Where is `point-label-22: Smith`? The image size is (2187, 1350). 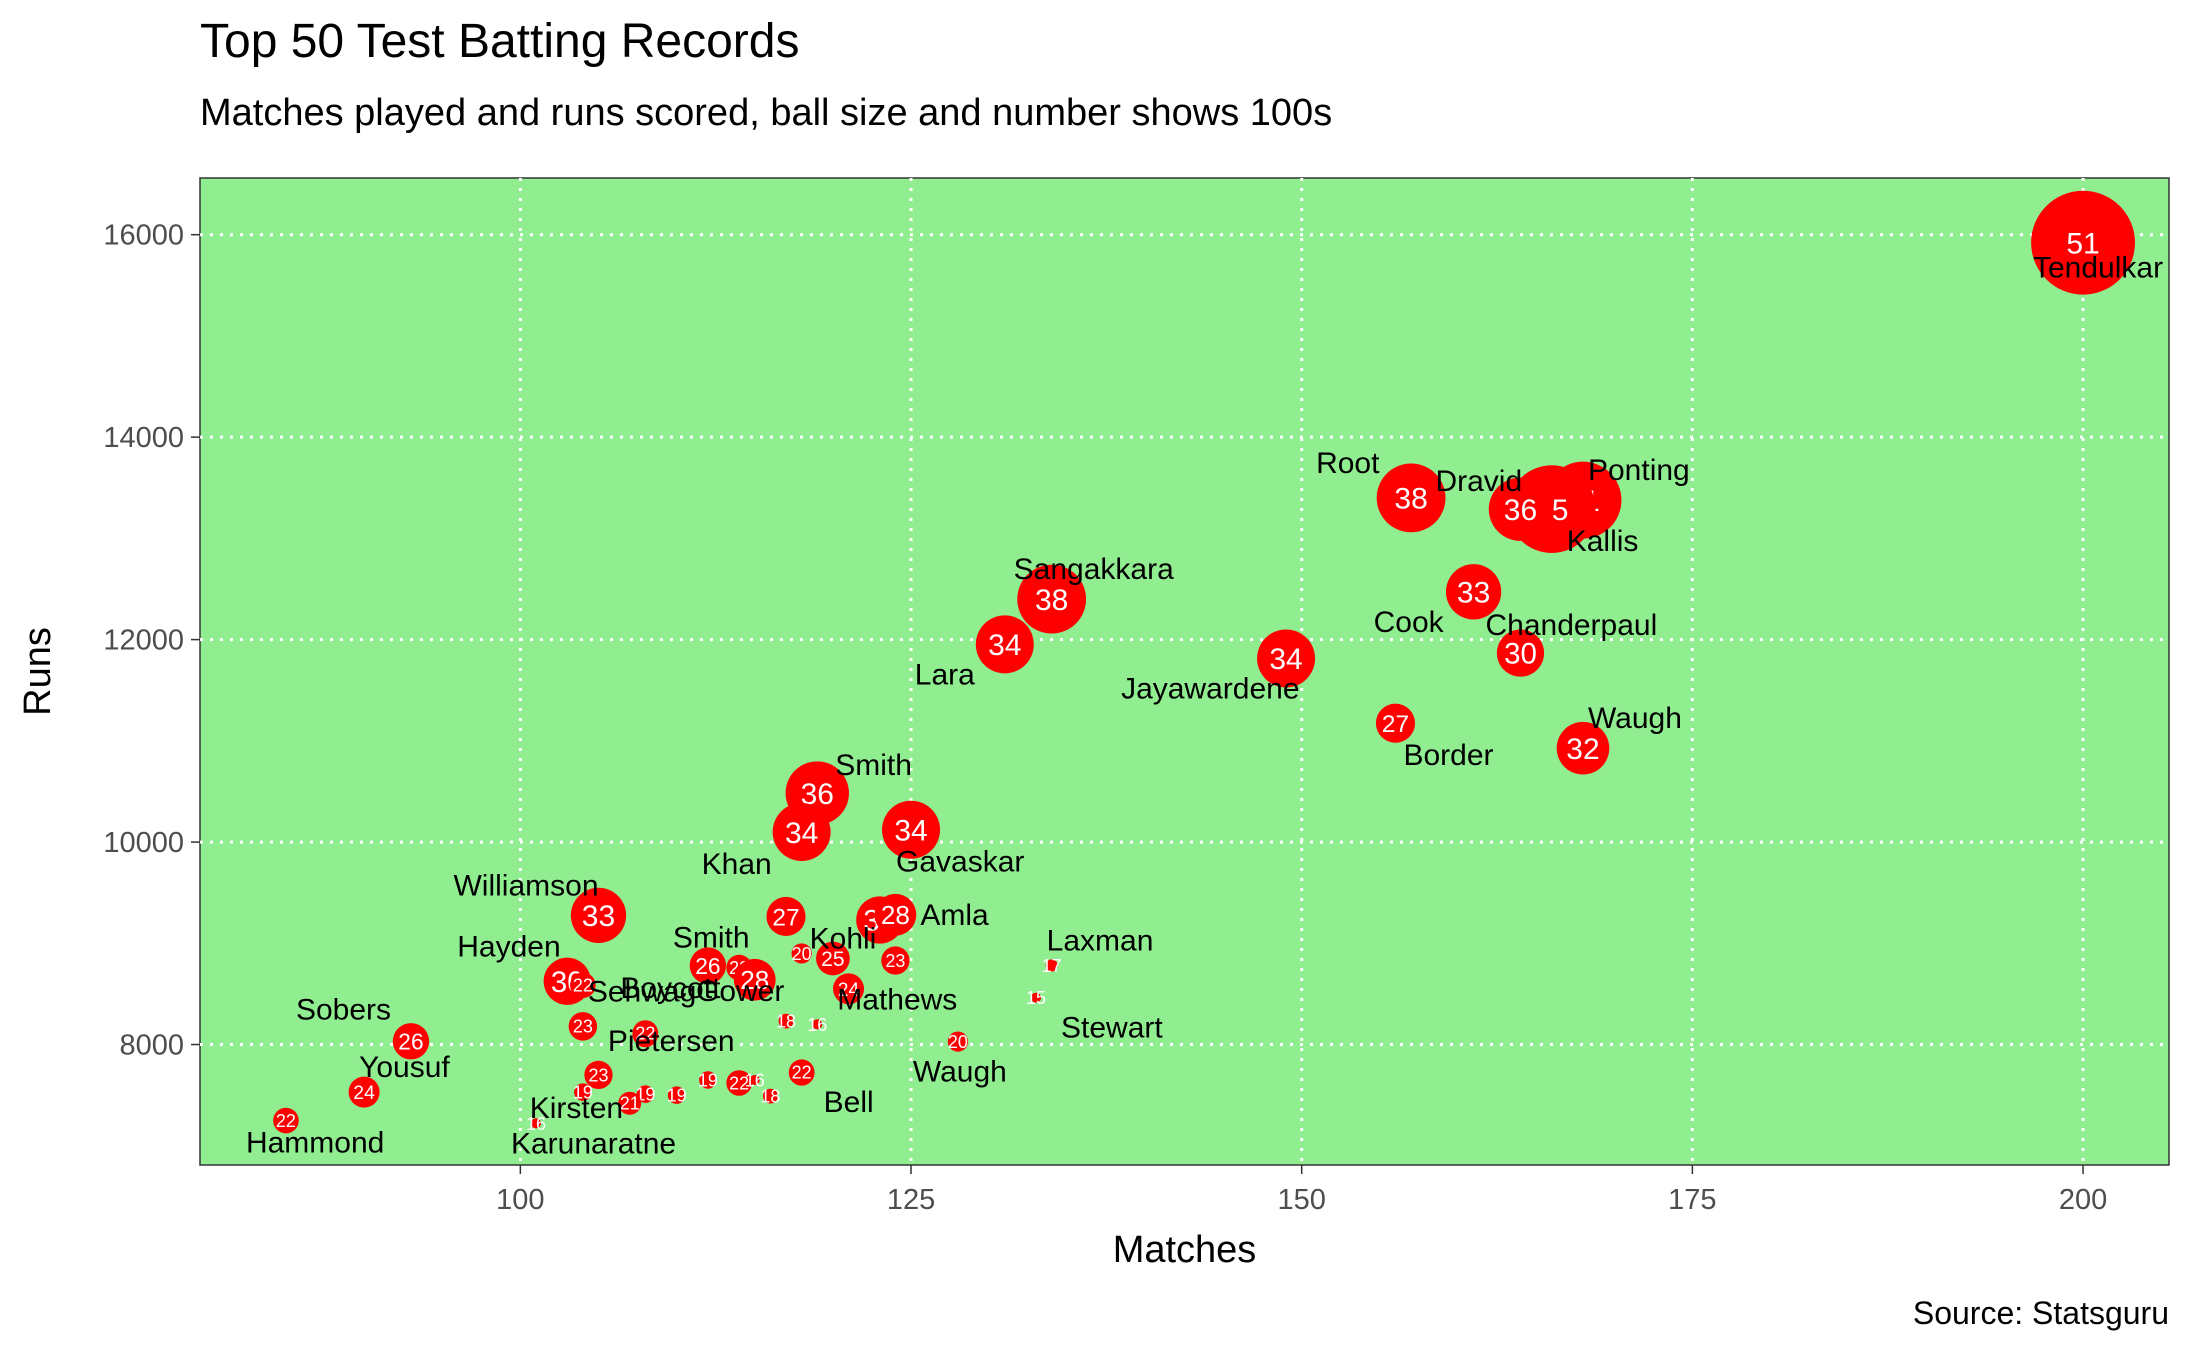
point-label-22: Smith is located at coordinates (711, 938).